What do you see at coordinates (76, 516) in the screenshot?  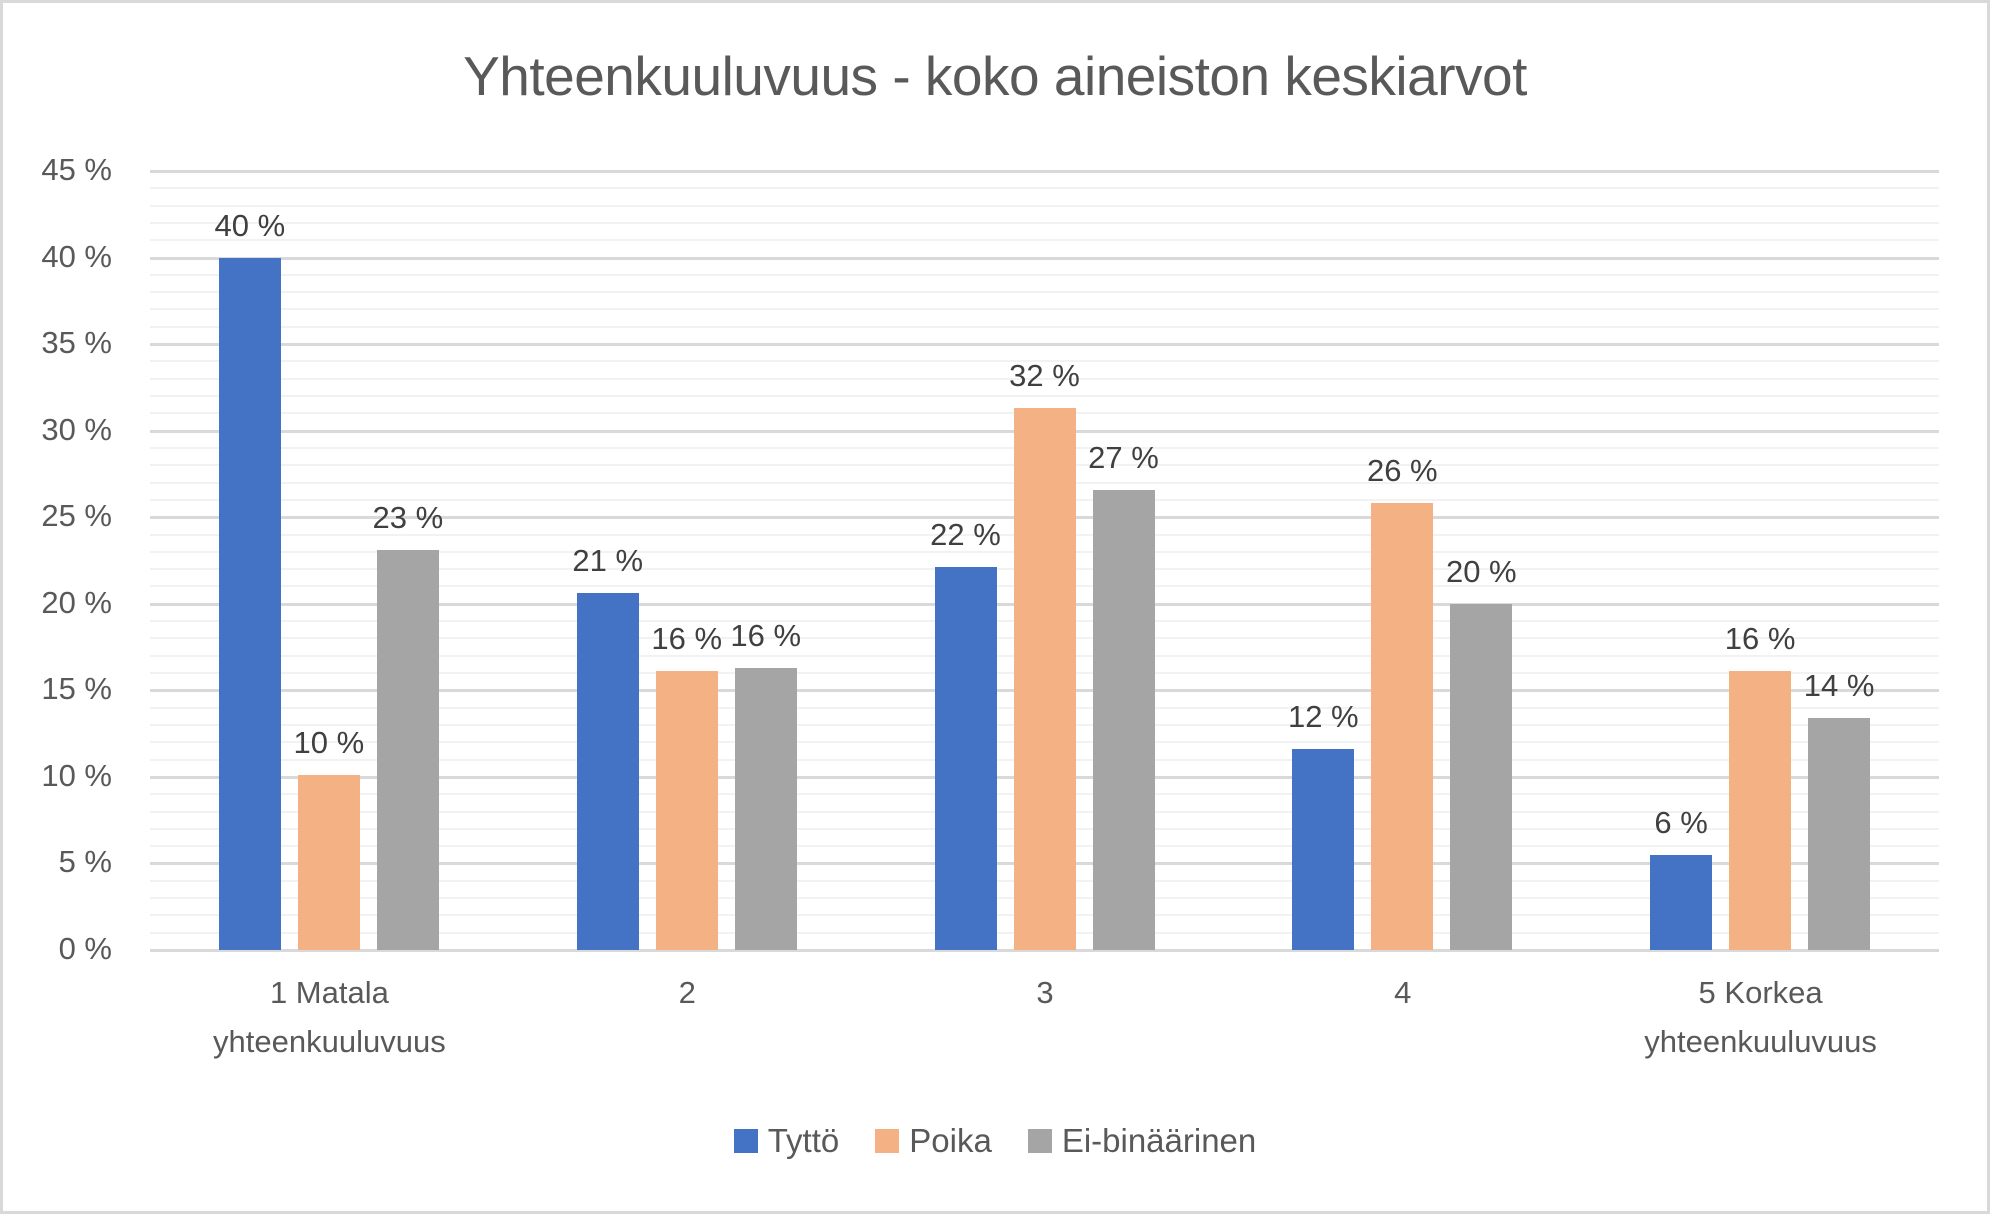 I see `y-tick-label: 25 %` at bounding box center [76, 516].